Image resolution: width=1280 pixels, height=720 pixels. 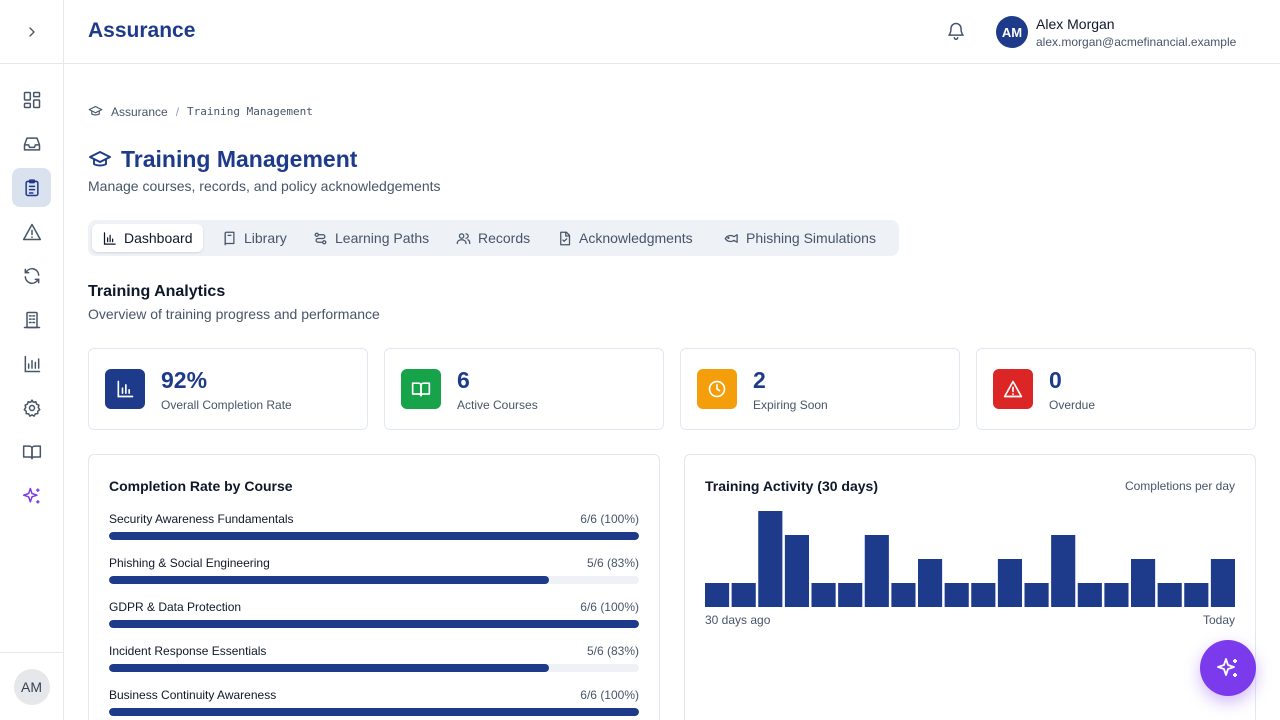 I want to click on tab-phishing-simulations: Phishing Simulations, so click(x=800, y=238).